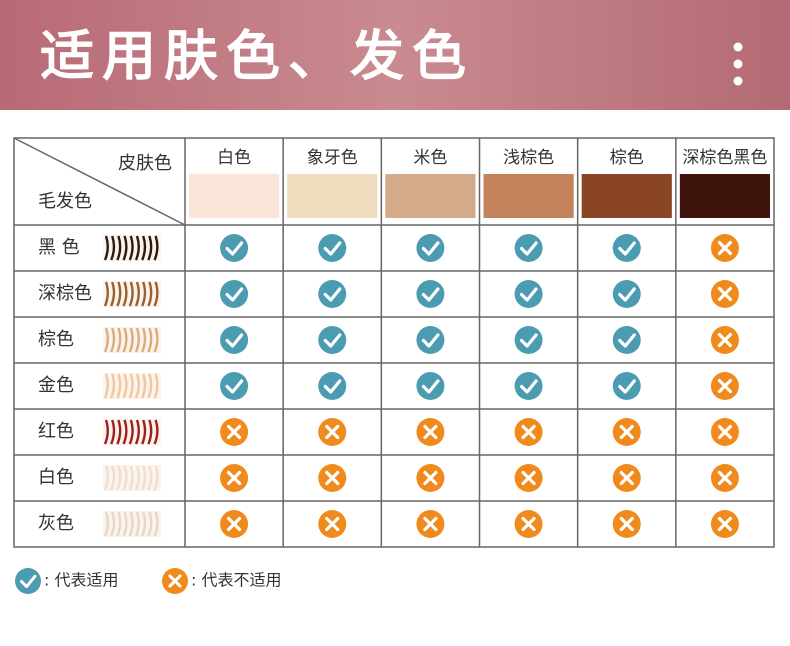 The image size is (790, 646). What do you see at coordinates (738, 64) in the screenshot?
I see `menu-button` at bounding box center [738, 64].